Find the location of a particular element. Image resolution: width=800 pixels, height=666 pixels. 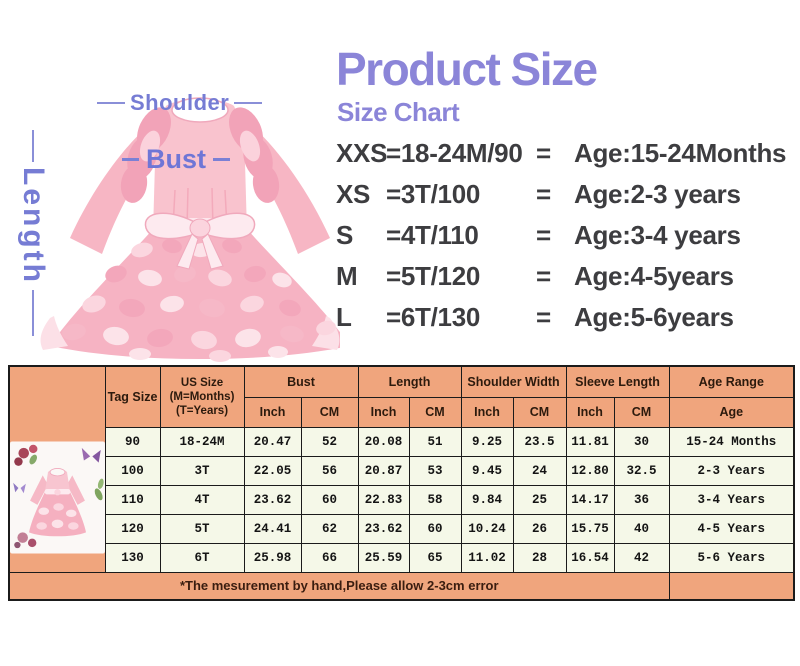

header-us-size: US Size (M=Months) (T=Years) is located at coordinates (202, 396).